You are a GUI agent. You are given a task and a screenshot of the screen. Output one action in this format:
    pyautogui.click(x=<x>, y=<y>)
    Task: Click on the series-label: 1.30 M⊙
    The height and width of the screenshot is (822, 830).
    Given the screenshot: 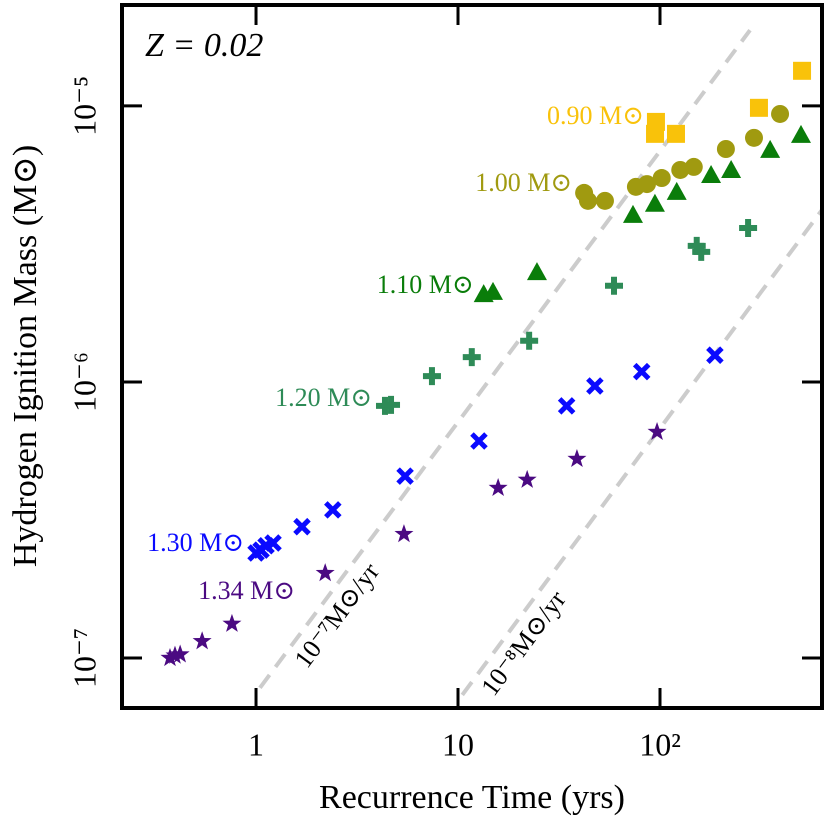 What is the action you would take?
    pyautogui.click(x=195, y=542)
    